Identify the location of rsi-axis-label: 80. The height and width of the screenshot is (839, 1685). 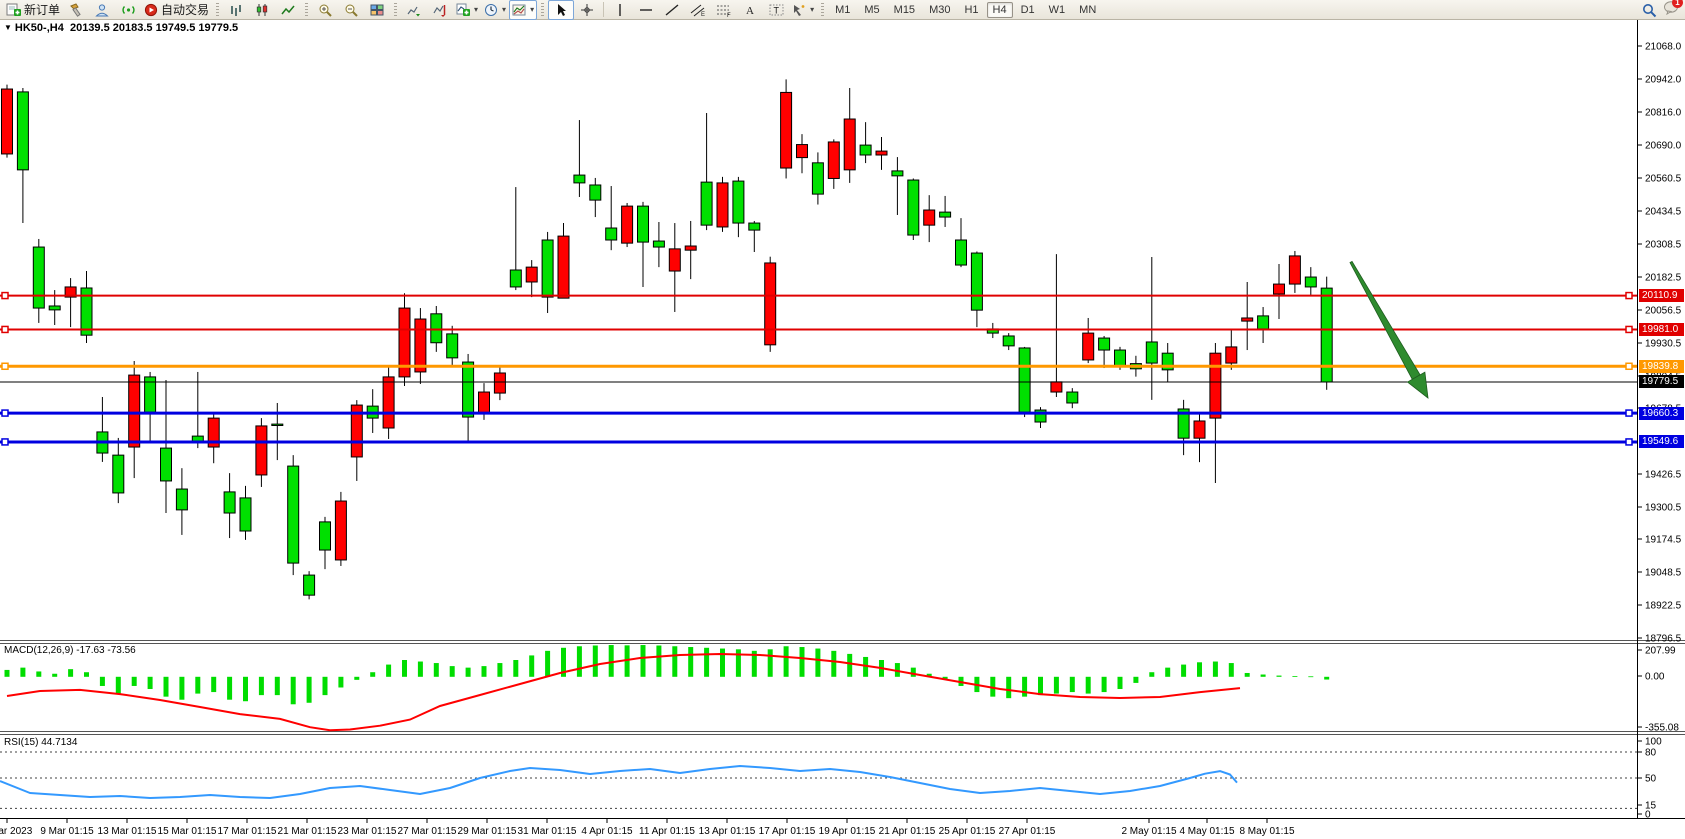
(1651, 753).